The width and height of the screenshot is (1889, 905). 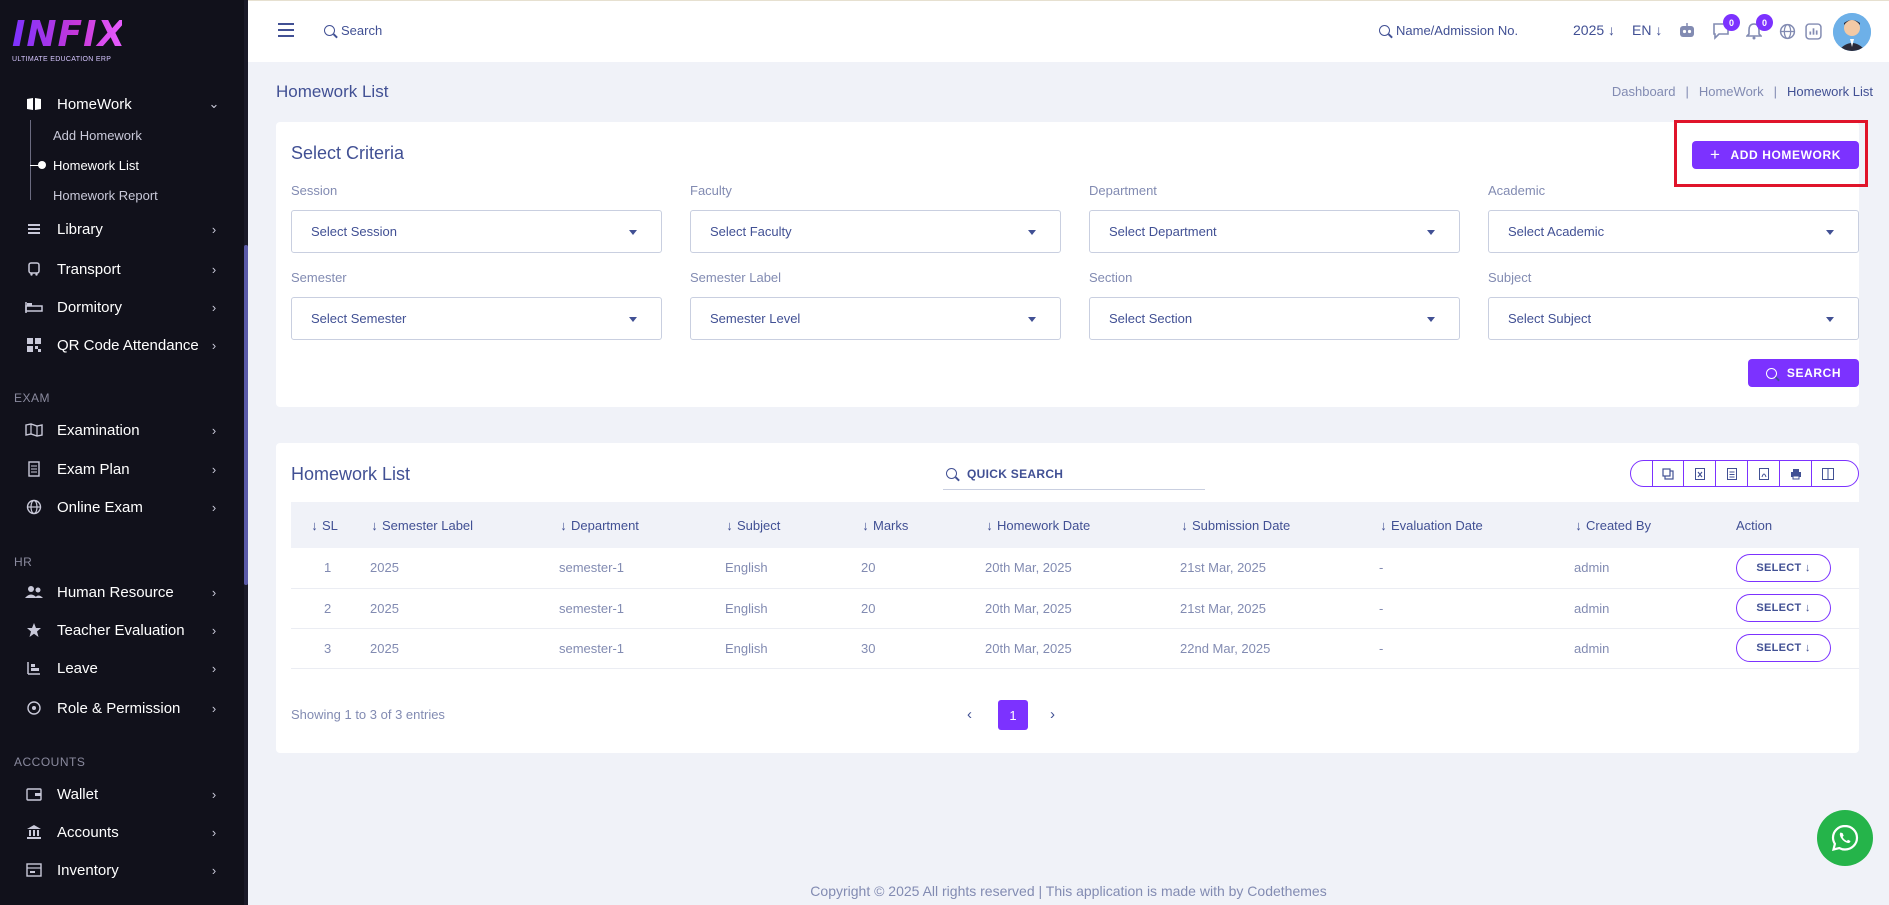 I want to click on sidebar-item-exam-plan: Exam Plan ›, so click(x=122, y=469).